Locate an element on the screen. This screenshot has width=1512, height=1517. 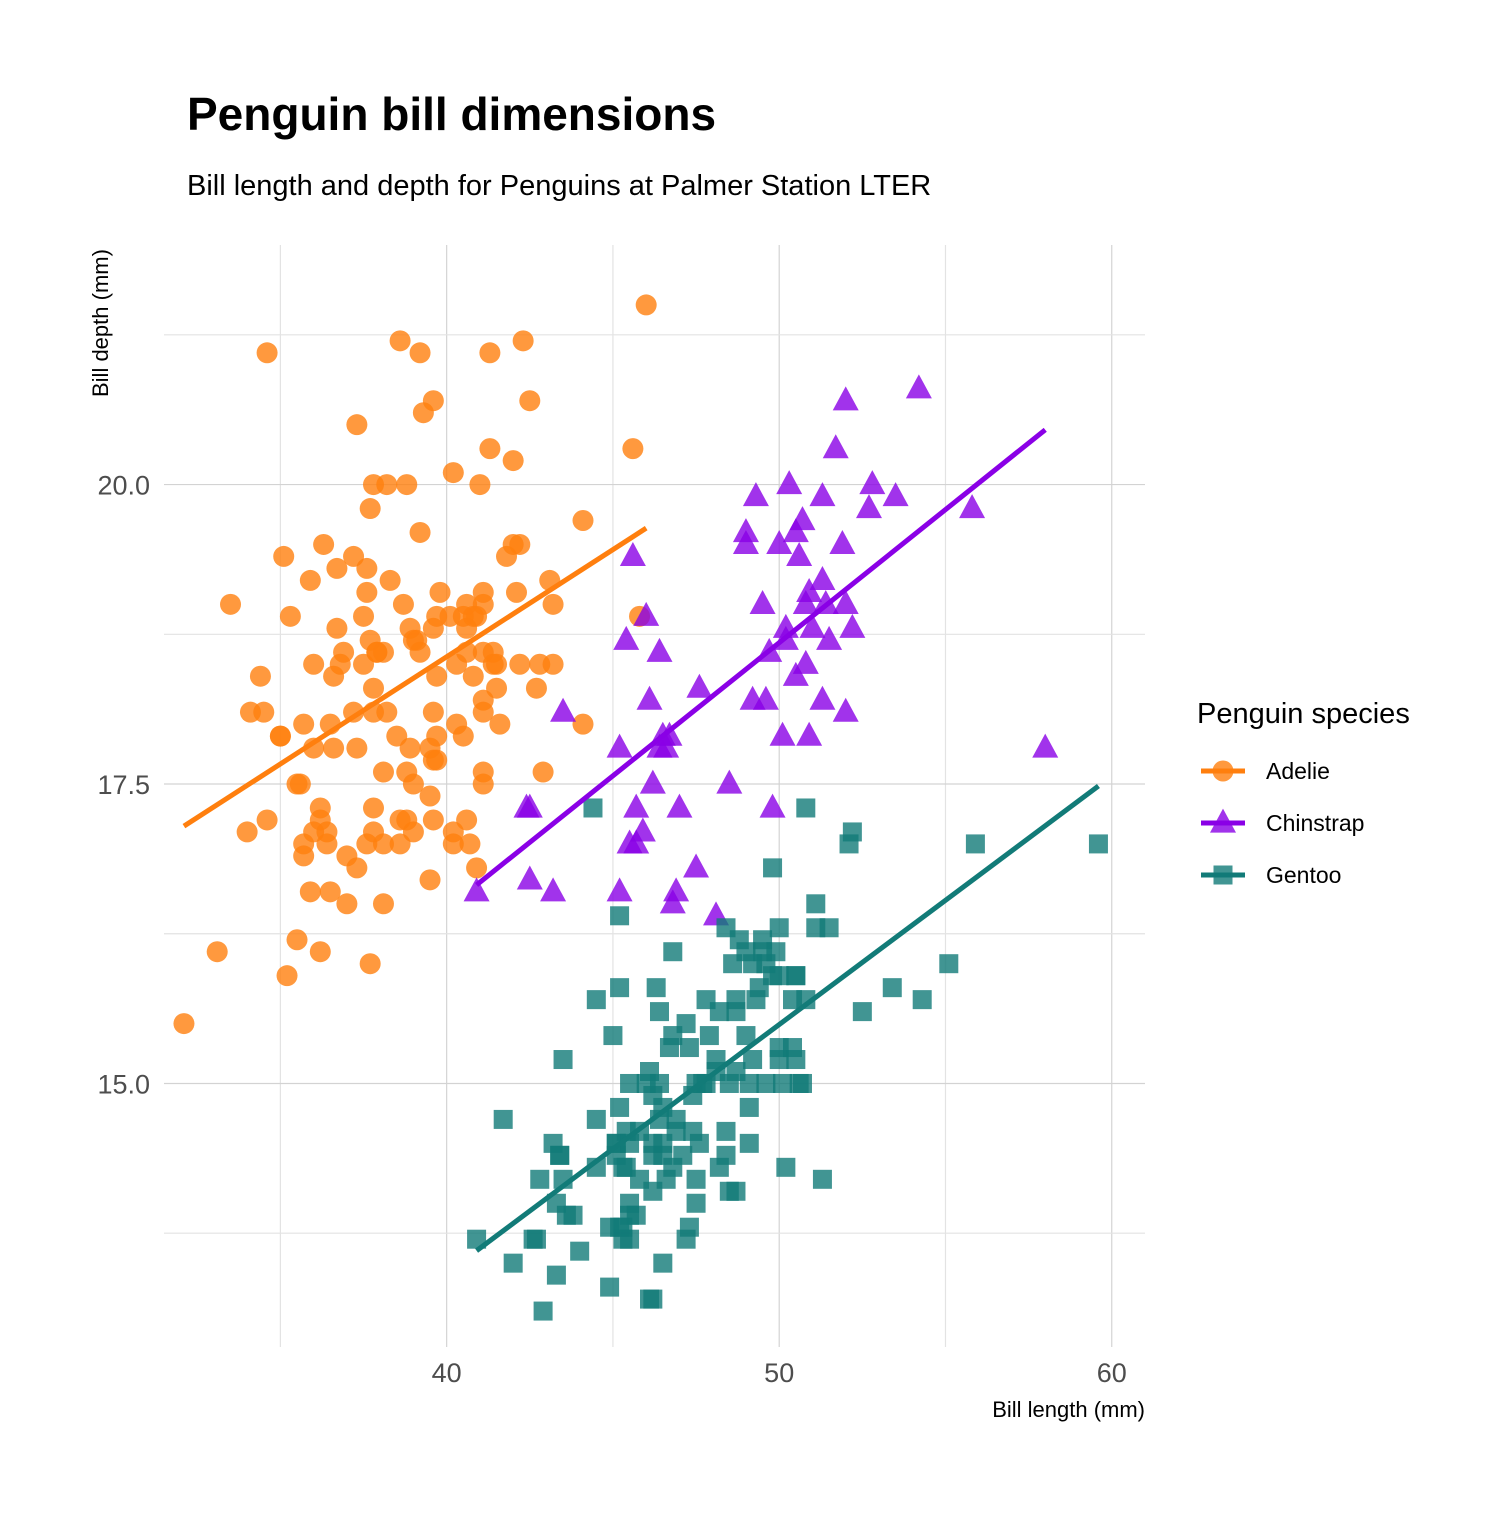
legend-adelie-marker is located at coordinates (1223, 771).